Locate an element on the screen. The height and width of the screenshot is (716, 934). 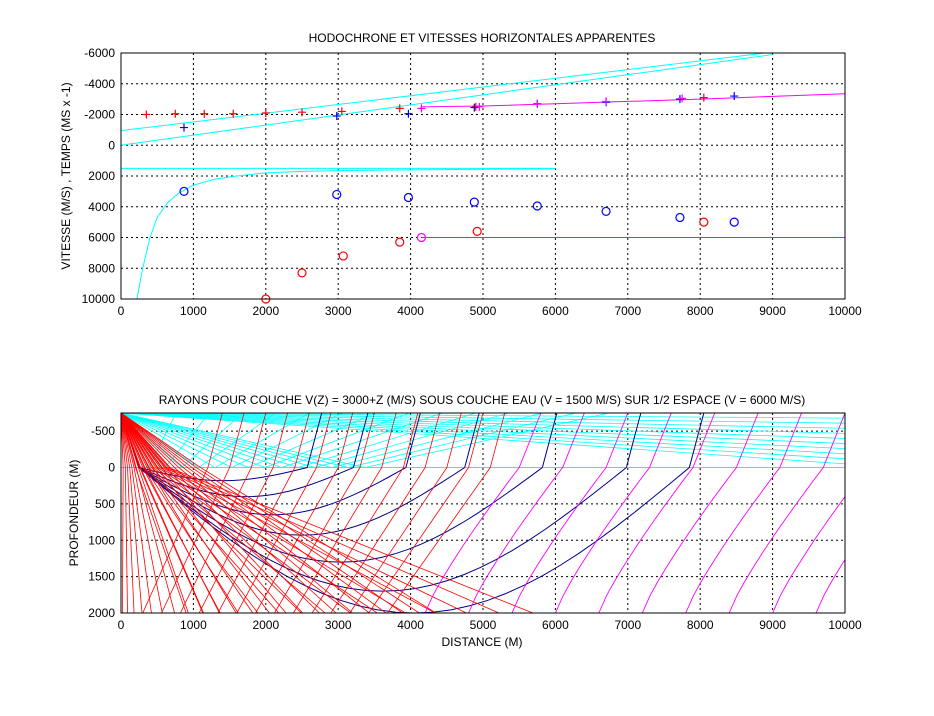
series-line-magenta is located at coordinates (633, 100).